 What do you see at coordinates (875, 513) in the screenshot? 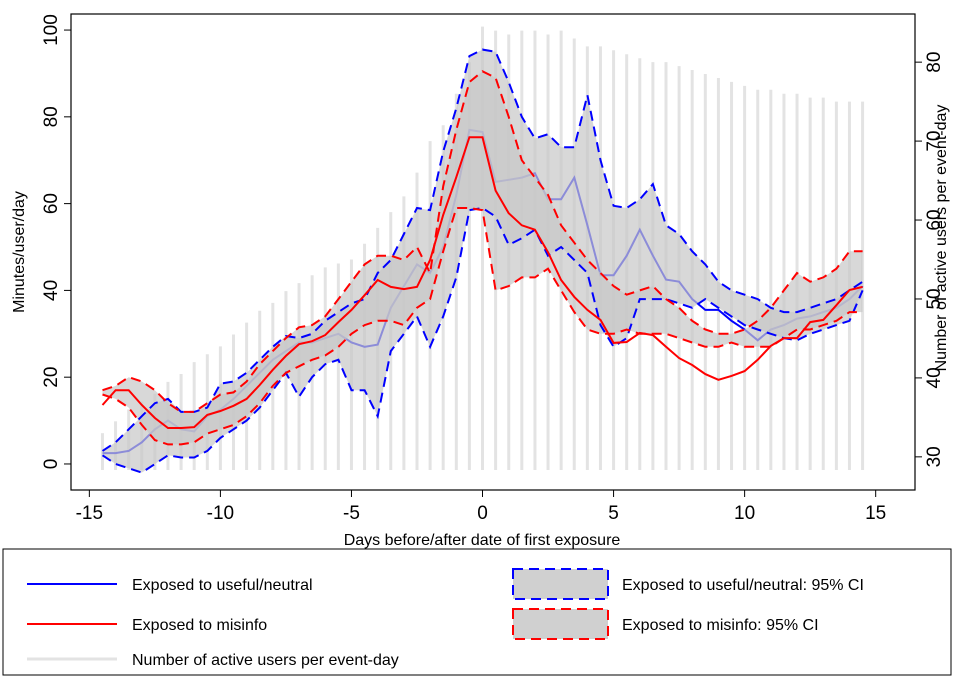
I see `x-tick-label: 15` at bounding box center [875, 513].